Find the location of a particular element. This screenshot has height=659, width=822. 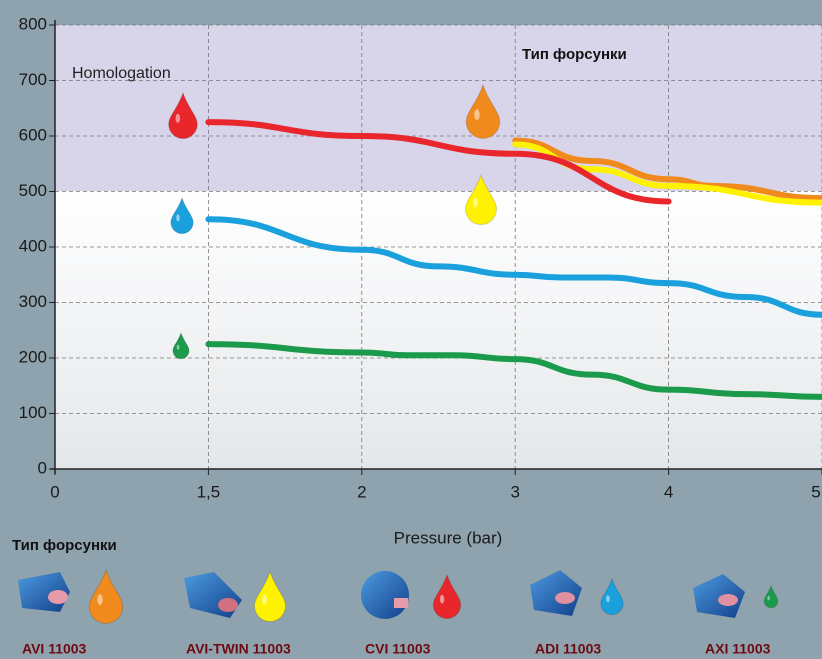

y-tick-label: 0 is located at coordinates (42, 467).